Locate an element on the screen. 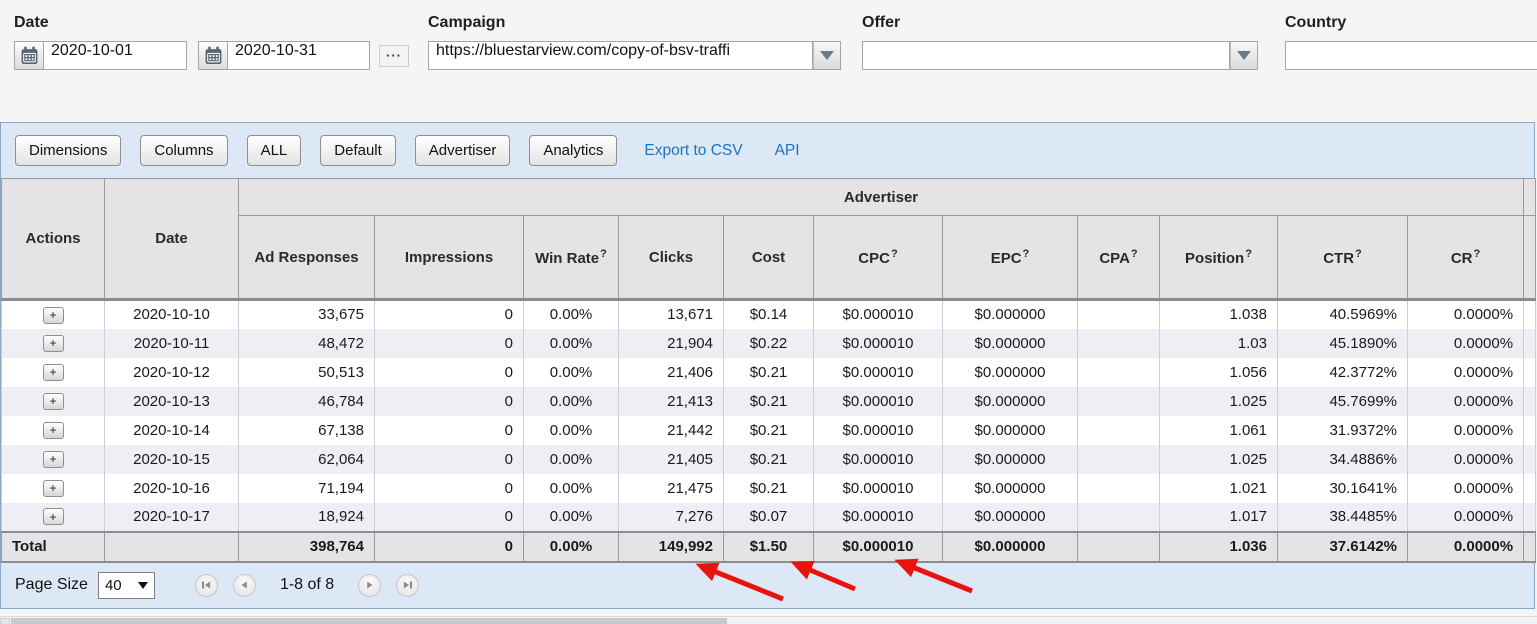 The width and height of the screenshot is (1537, 624). cell-clicks: 21,904 is located at coordinates (671, 343).